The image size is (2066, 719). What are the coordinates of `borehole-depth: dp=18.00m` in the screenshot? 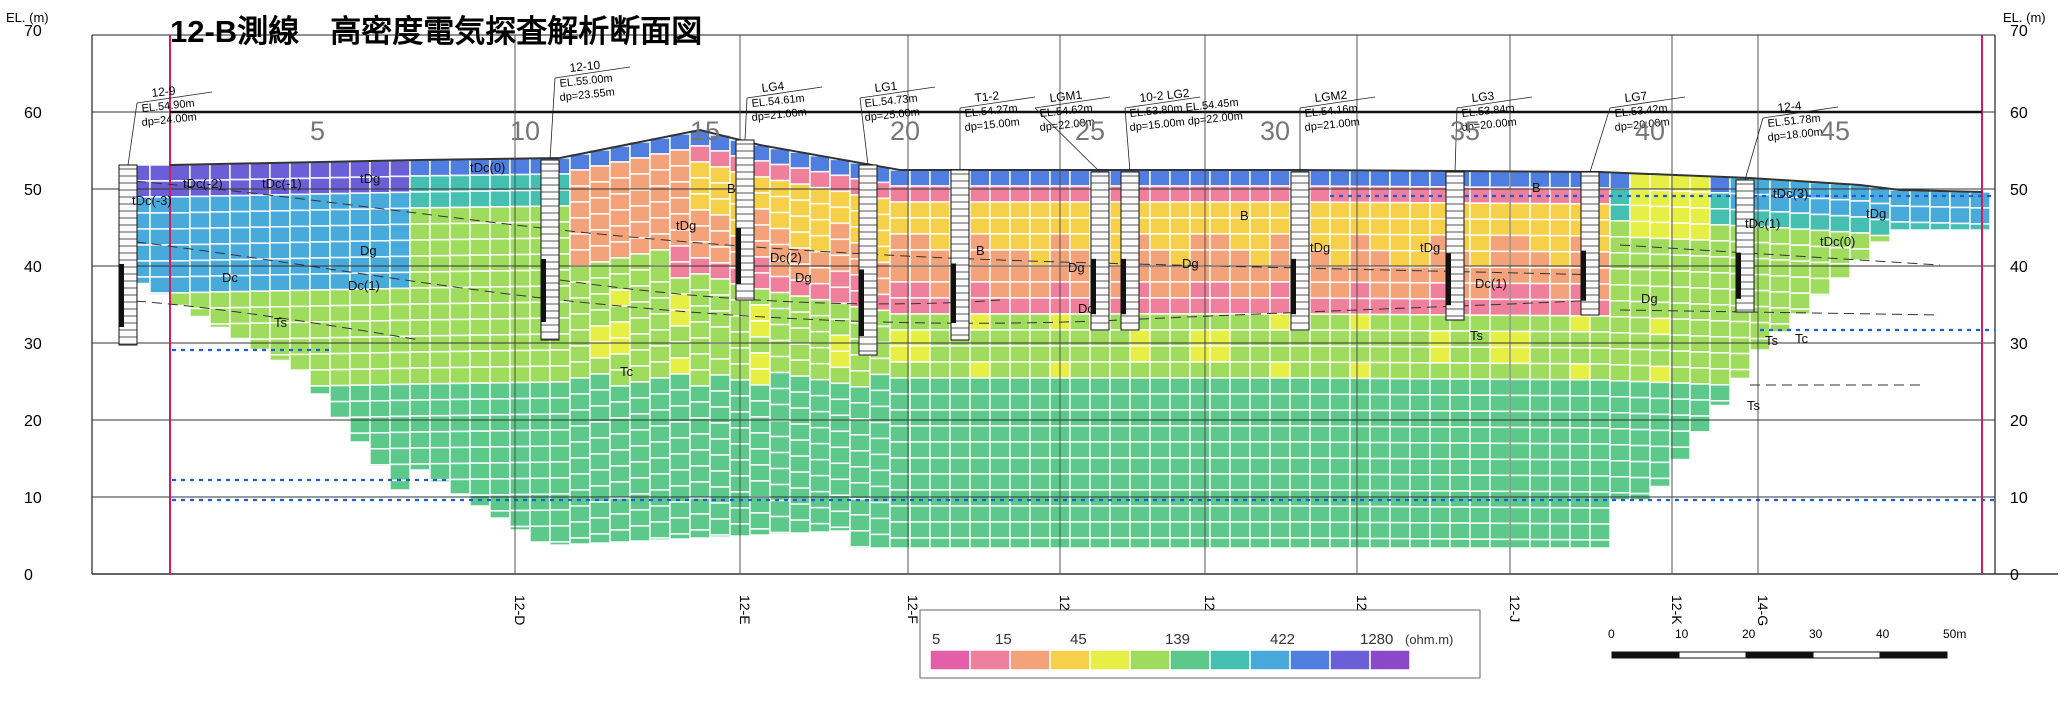 It's located at (1795, 135).